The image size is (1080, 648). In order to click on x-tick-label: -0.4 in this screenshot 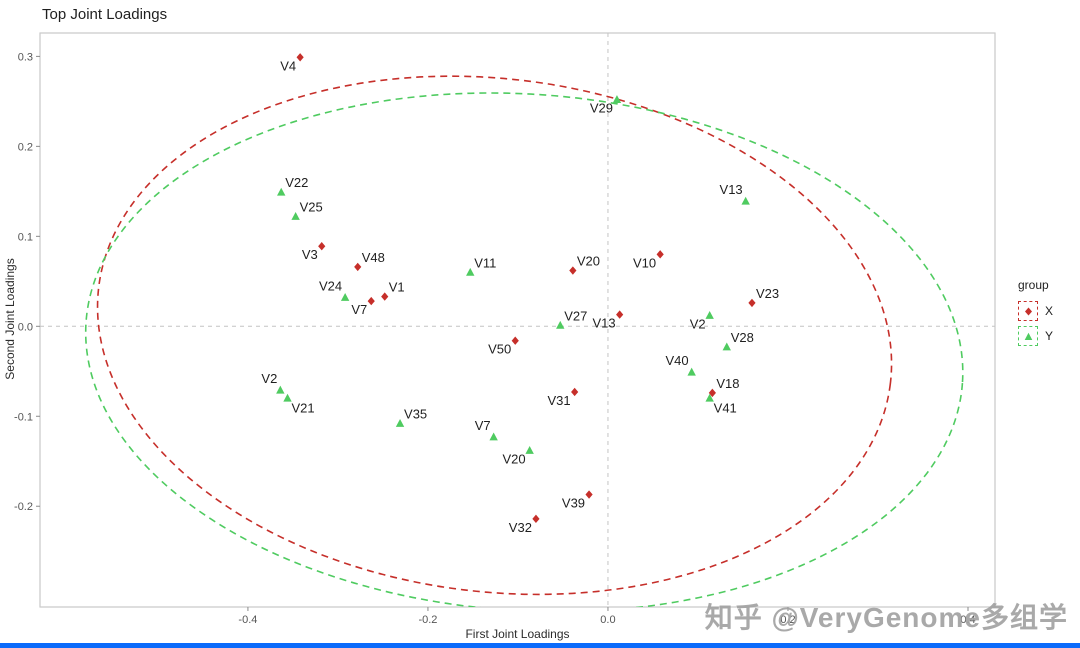, I will do `click(247, 620)`.